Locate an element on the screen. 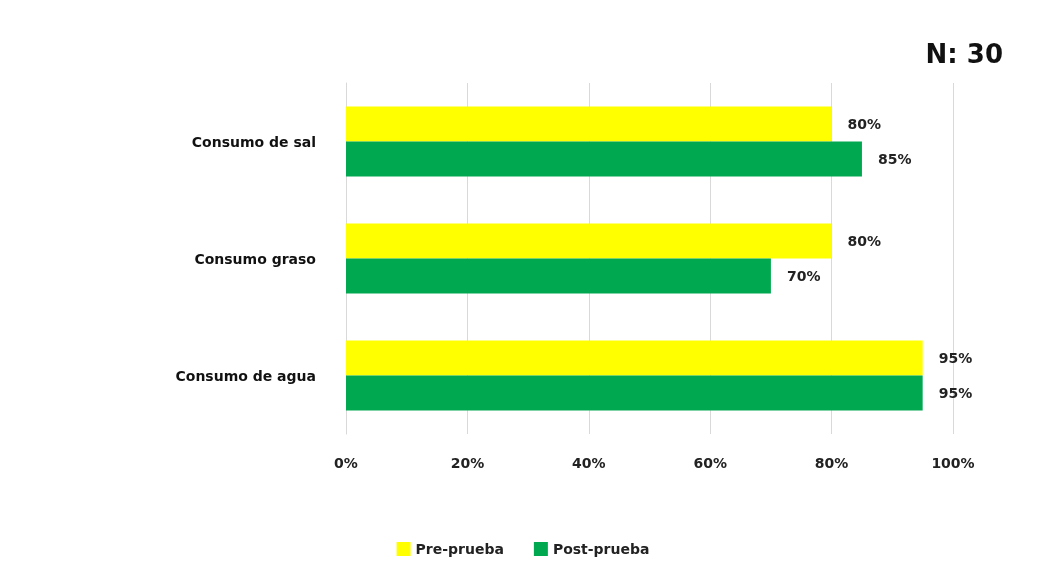 The width and height of the screenshot is (1046, 579). y-tick-label: Consumo de sal is located at coordinates (253, 141).